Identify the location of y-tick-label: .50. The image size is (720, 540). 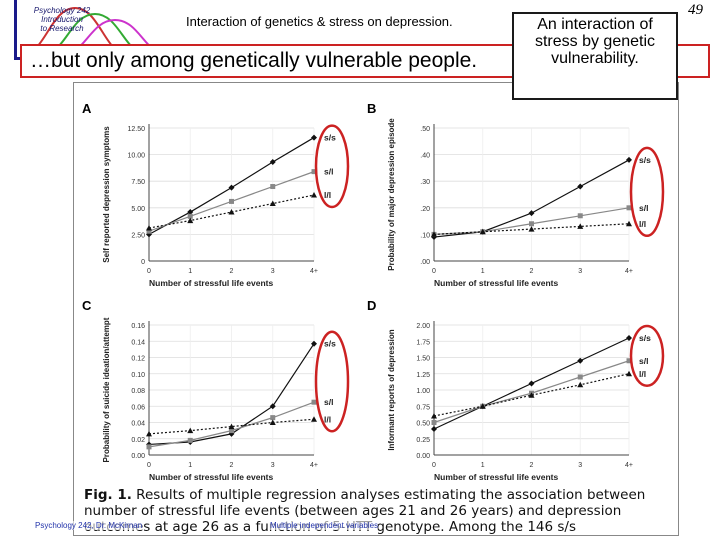
(425, 129).